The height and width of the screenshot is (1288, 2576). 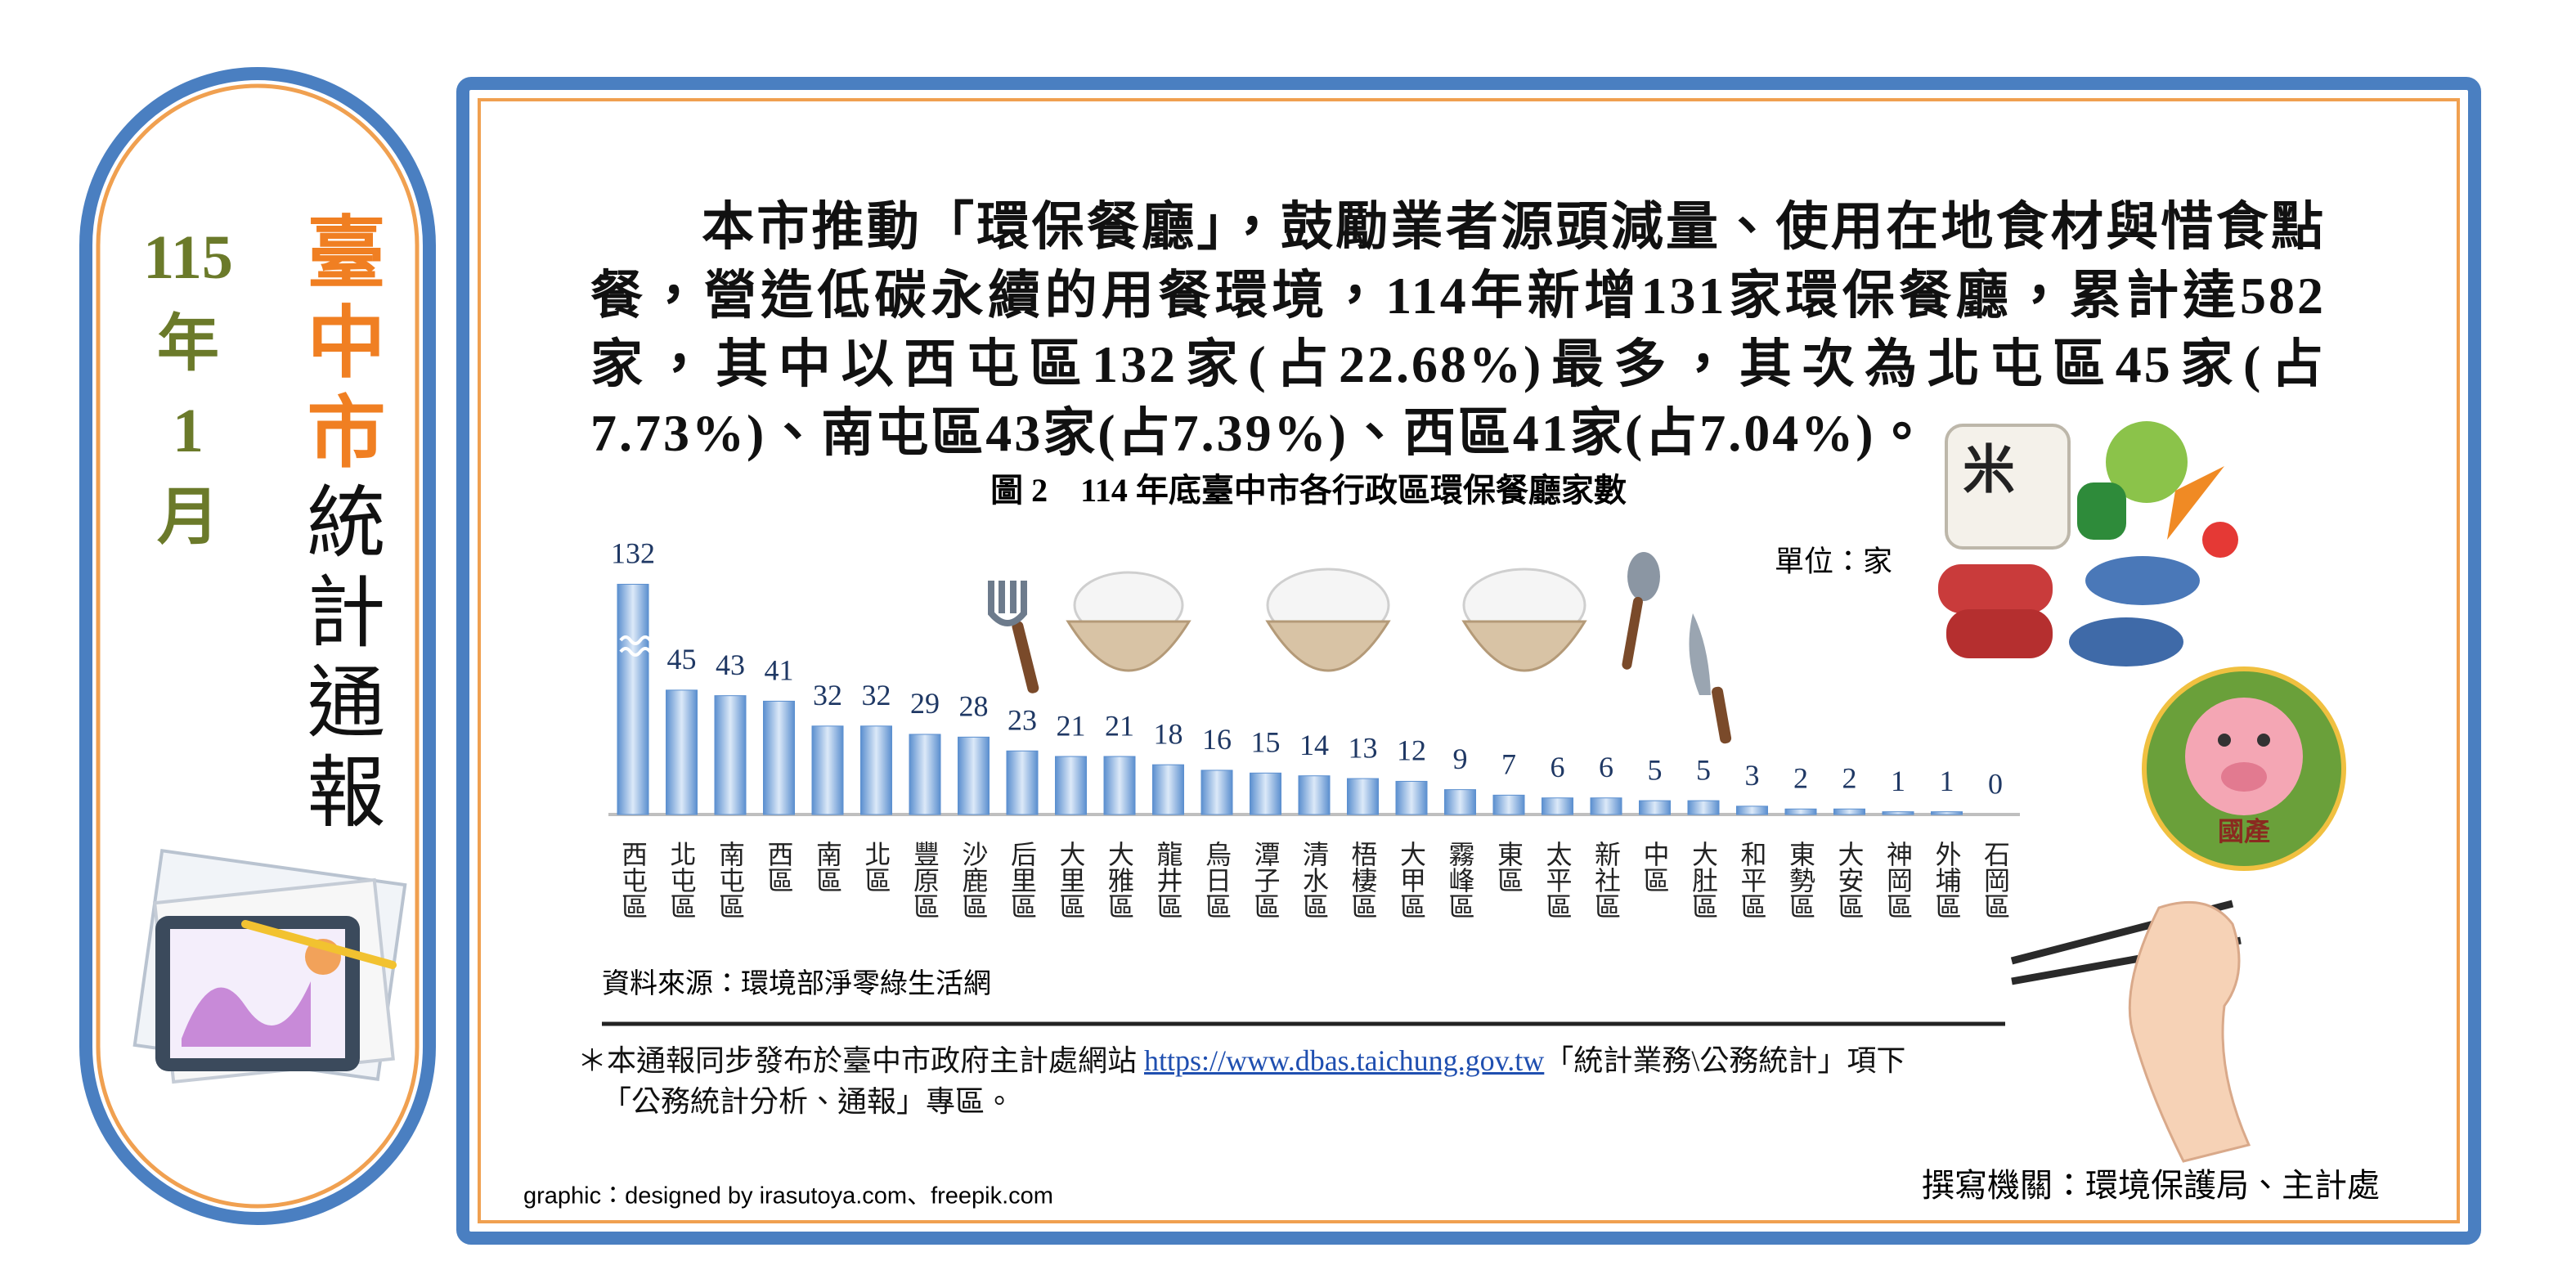 I want to click on x-tick-label: 大里區, so click(x=1071, y=880).